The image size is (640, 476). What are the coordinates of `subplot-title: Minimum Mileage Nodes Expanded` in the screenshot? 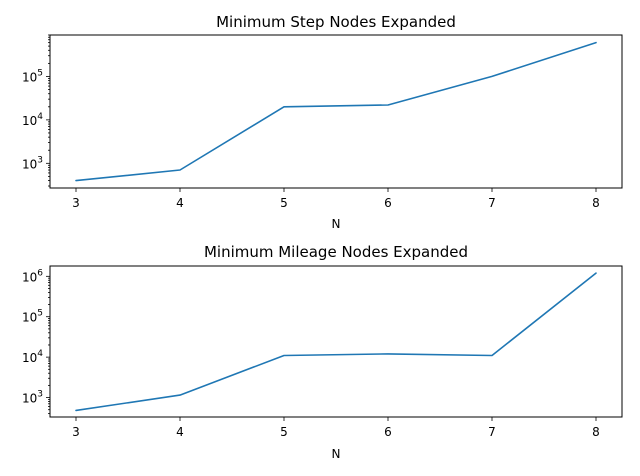 It's located at (336, 252).